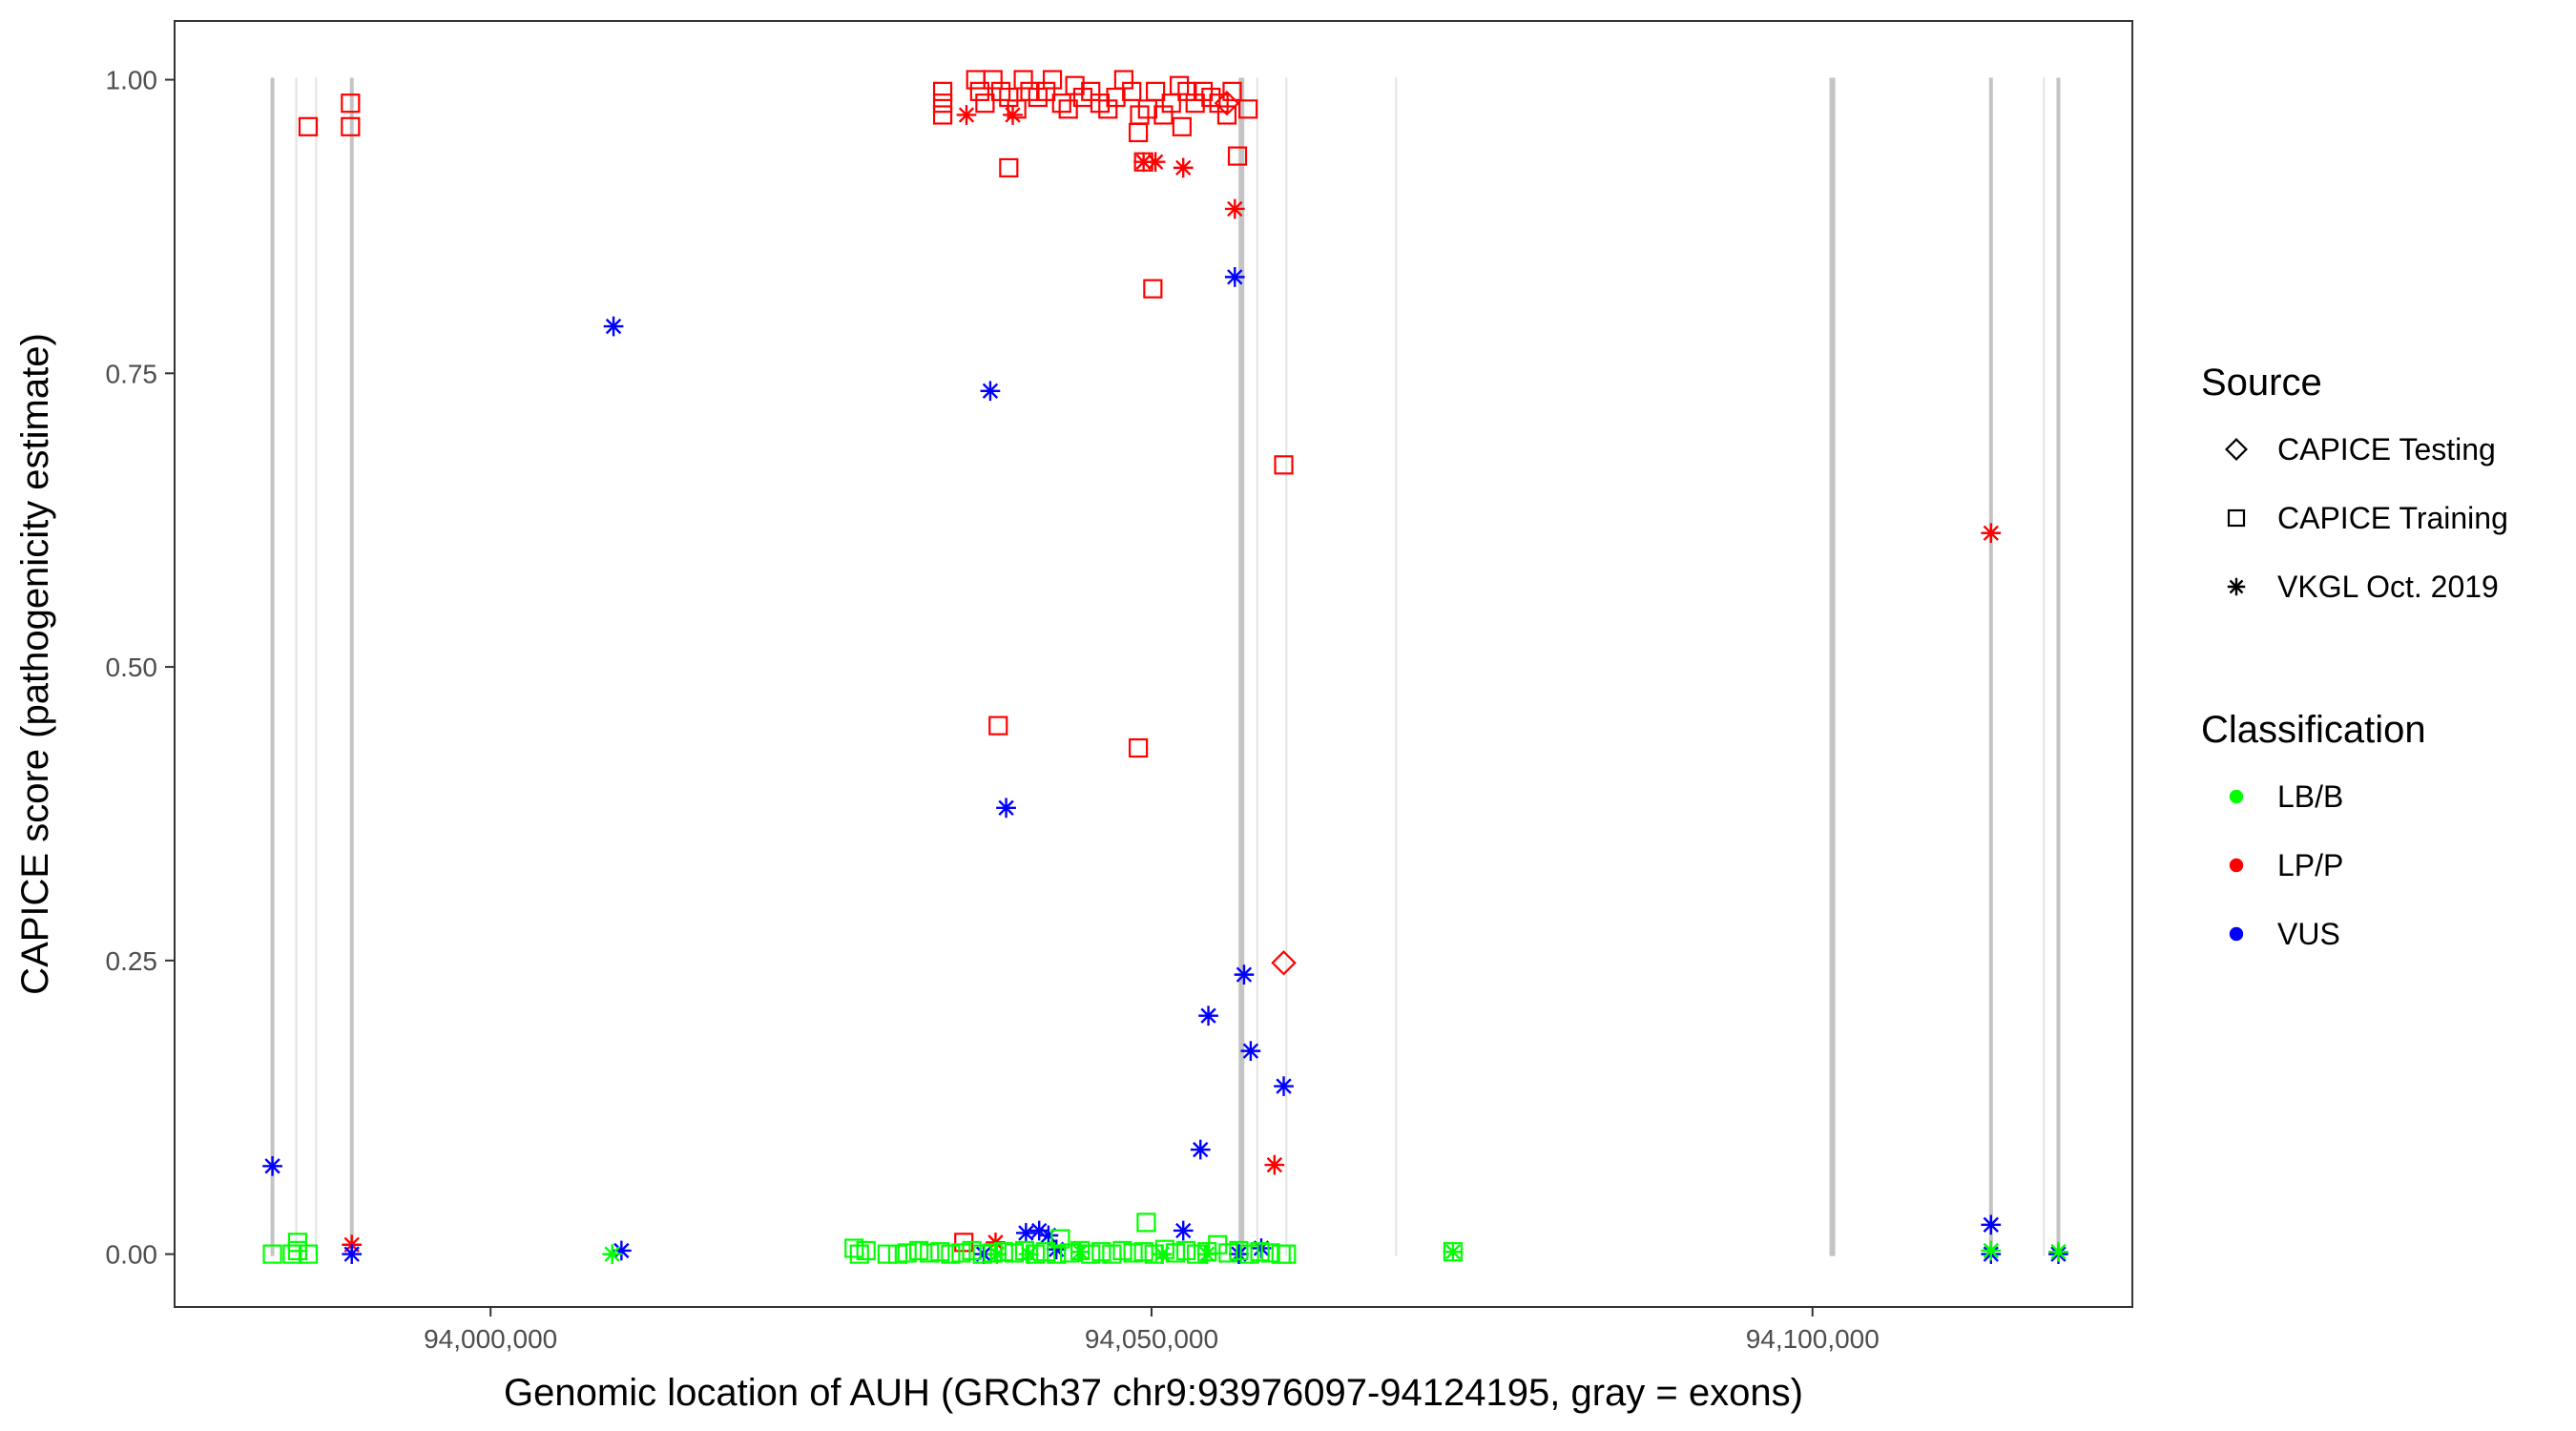 Image resolution: width=2576 pixels, height=1431 pixels. Describe the element at coordinates (1151, 1339) in the screenshot. I see `x-tick-label: 94,050,000` at that location.